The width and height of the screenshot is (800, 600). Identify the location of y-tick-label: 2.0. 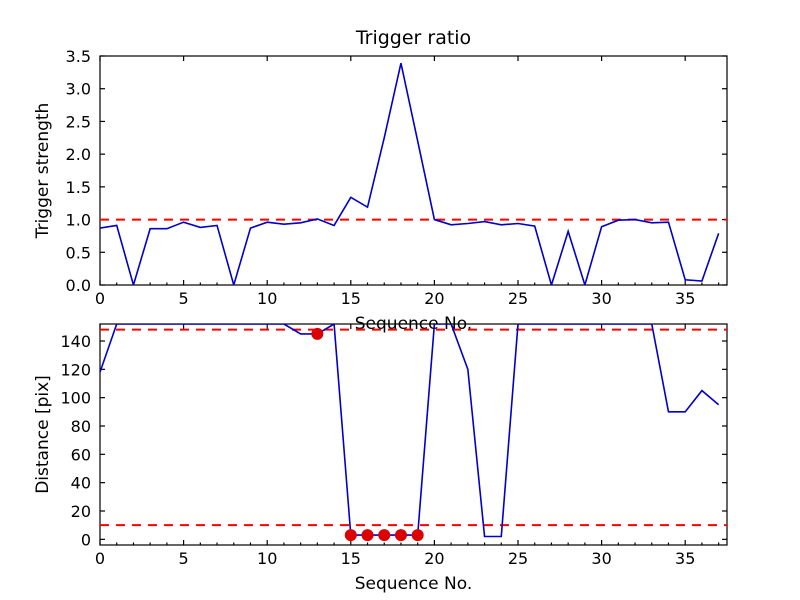
(78, 154).